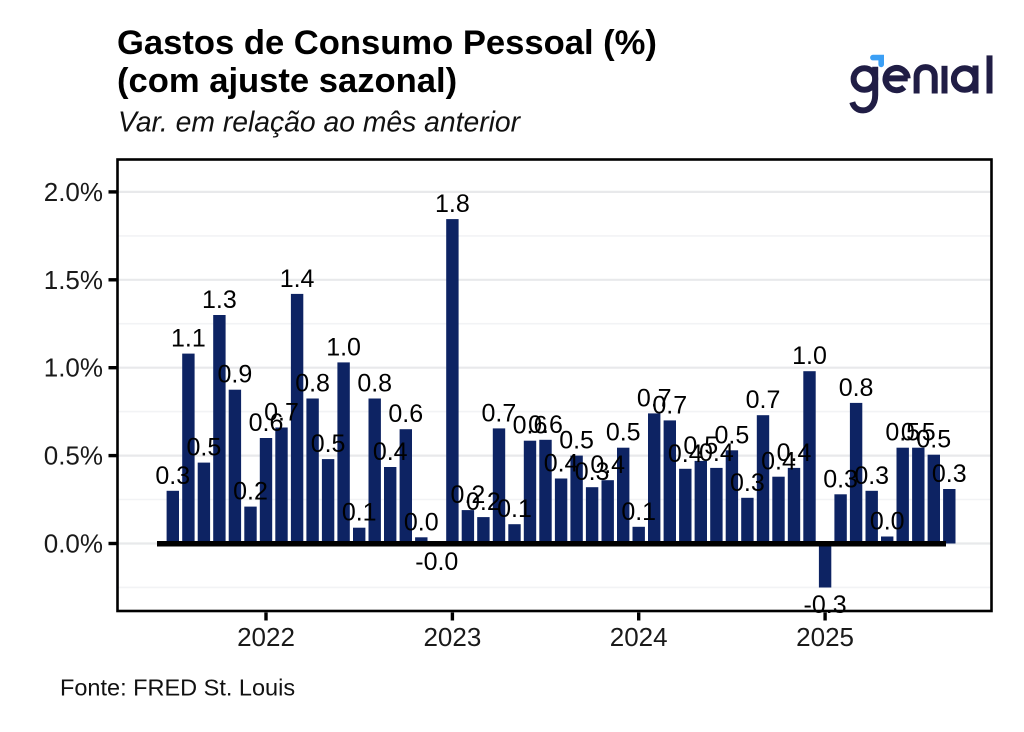 Image resolution: width=1024 pixels, height=732 pixels. I want to click on svg-text: 0.9, so click(235, 375).